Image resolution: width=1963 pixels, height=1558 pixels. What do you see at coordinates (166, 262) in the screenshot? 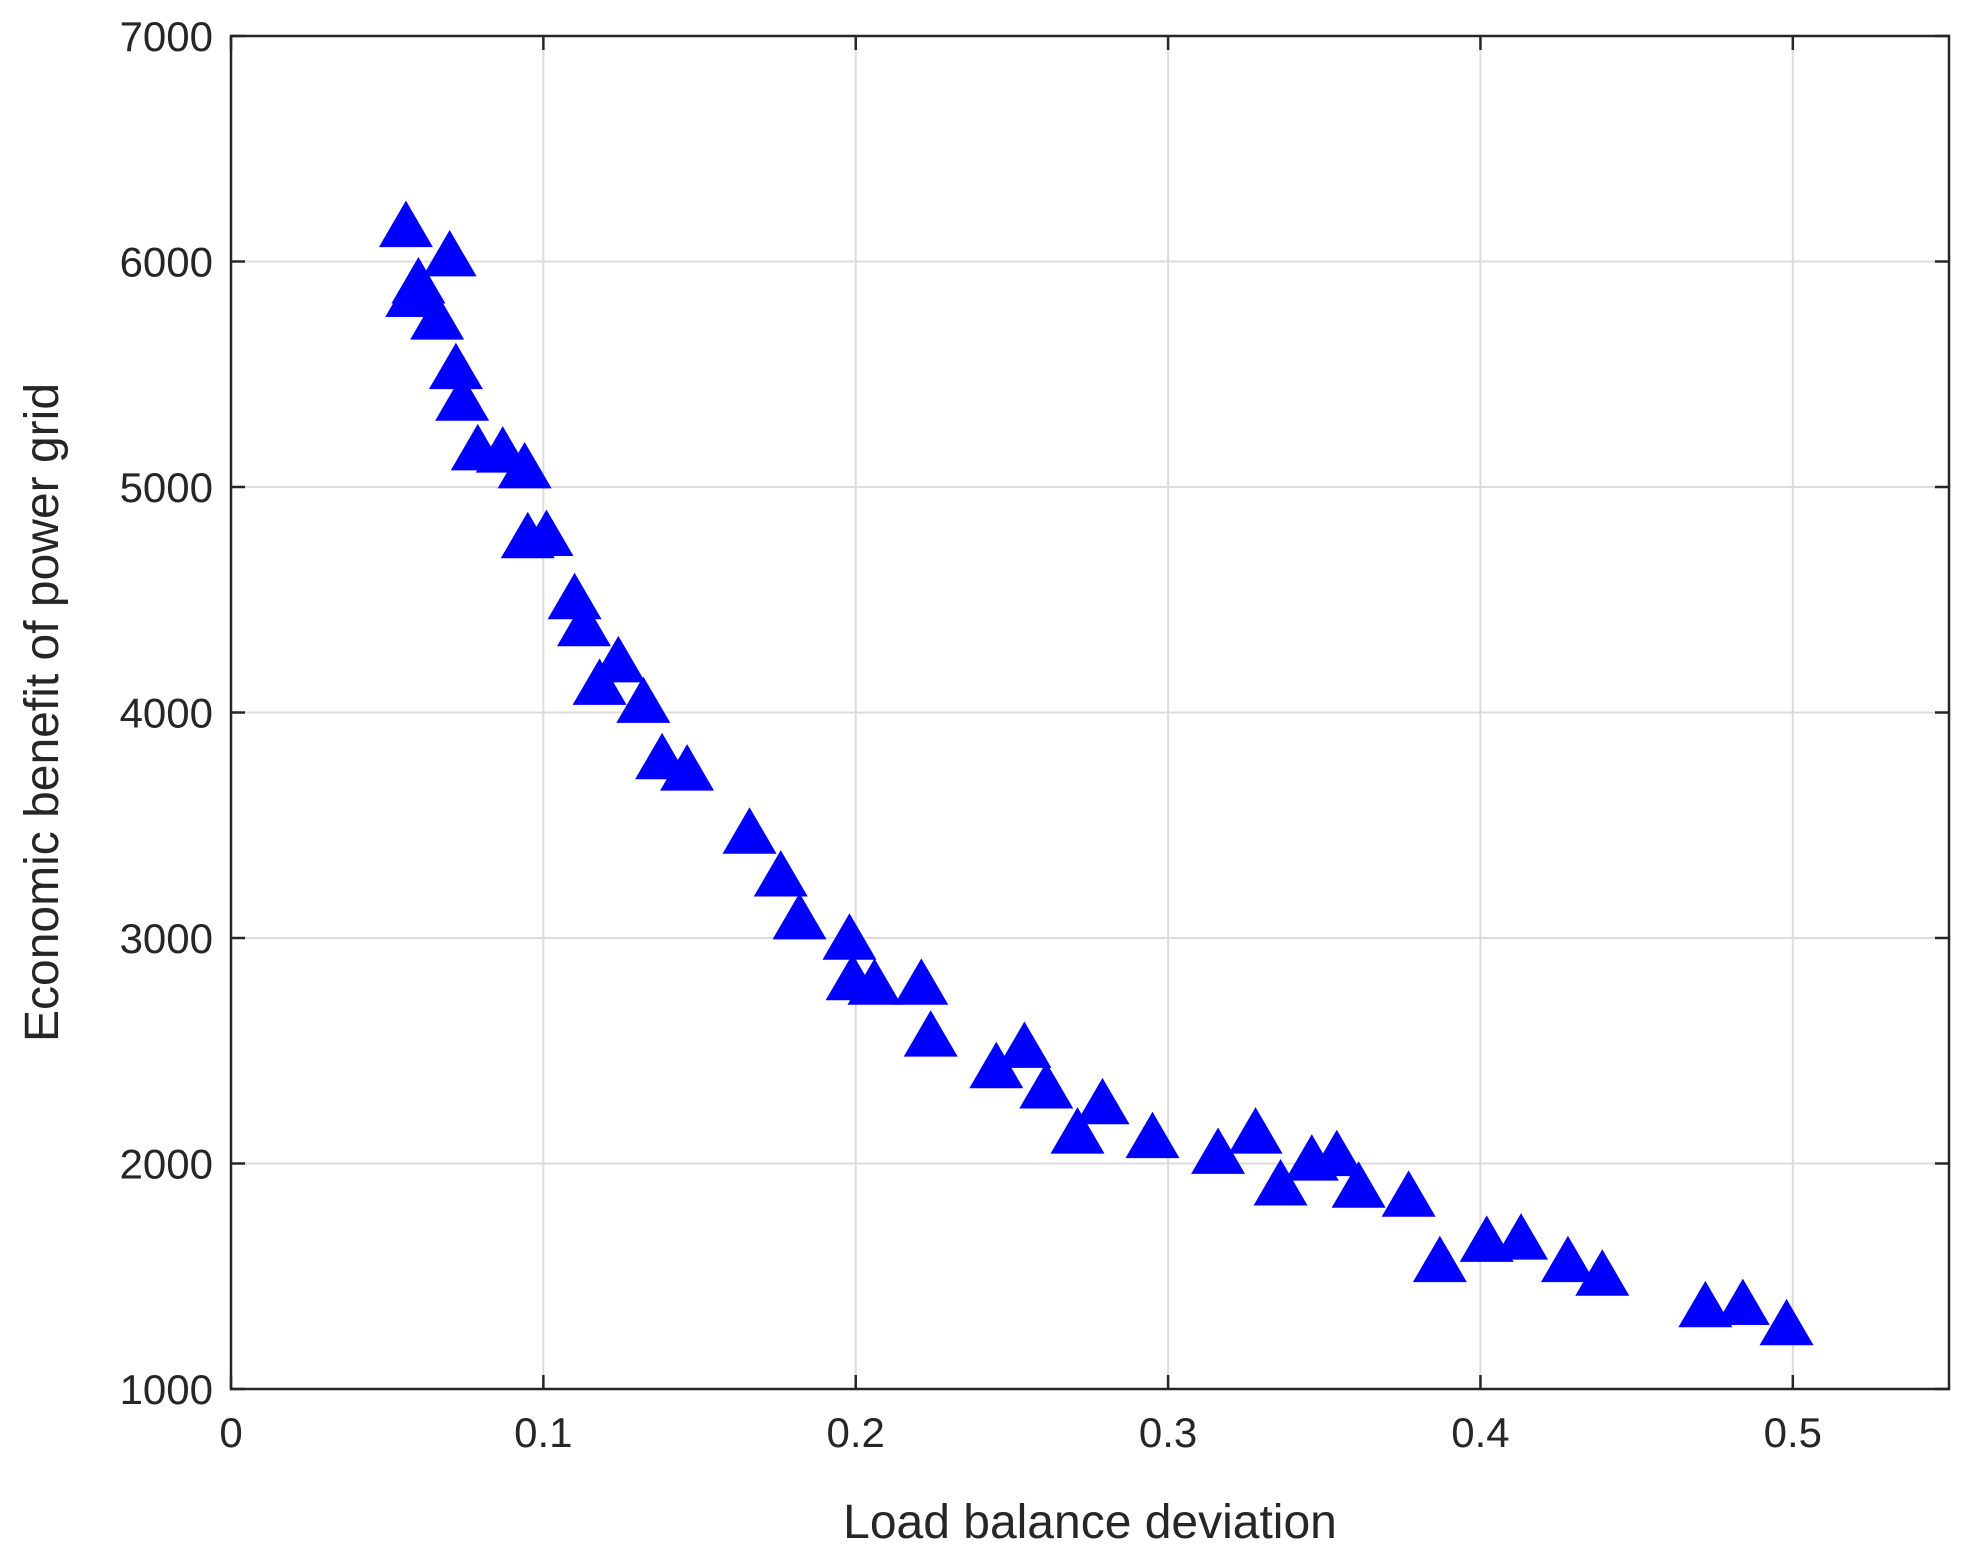
I see `y-tick-label: 6000` at bounding box center [166, 262].